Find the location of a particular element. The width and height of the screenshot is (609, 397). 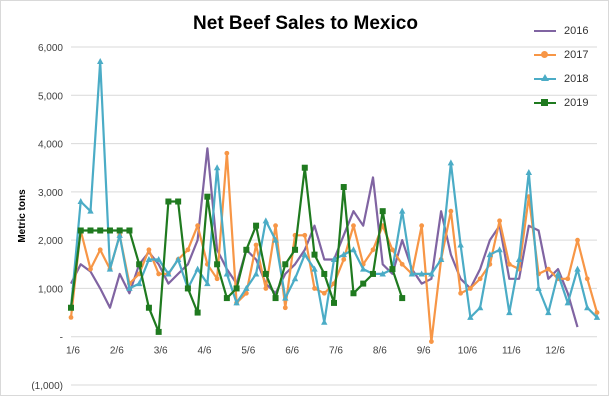

x-tick-label: 1/6 is located at coordinates (73, 351).